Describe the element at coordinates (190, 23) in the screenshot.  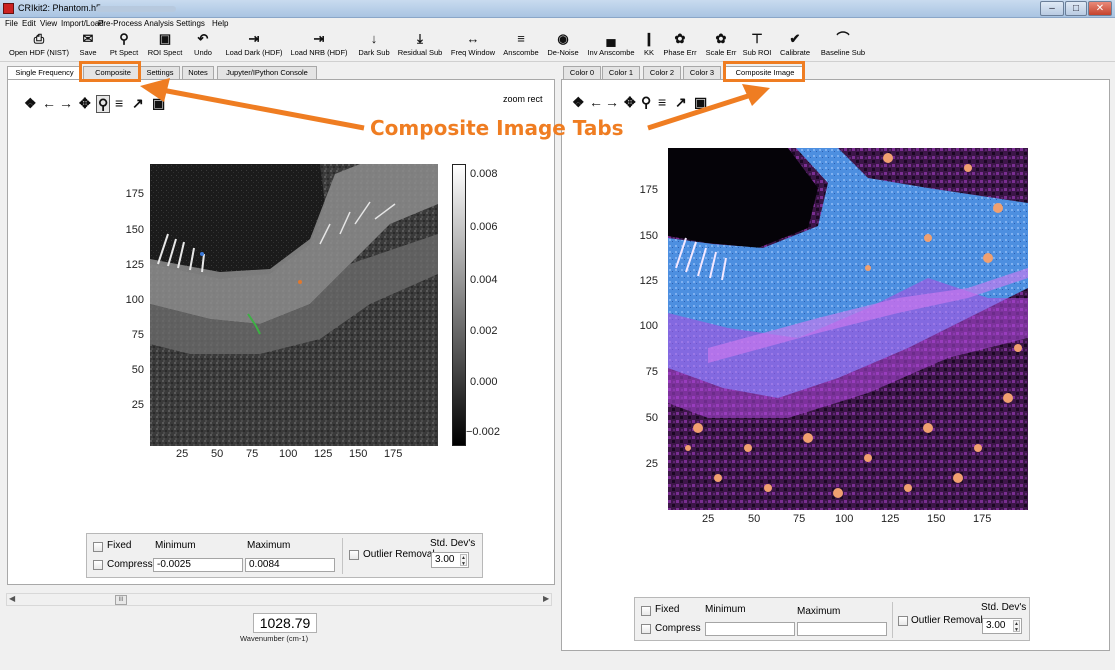
I see `menu-settings: Settings` at that location.